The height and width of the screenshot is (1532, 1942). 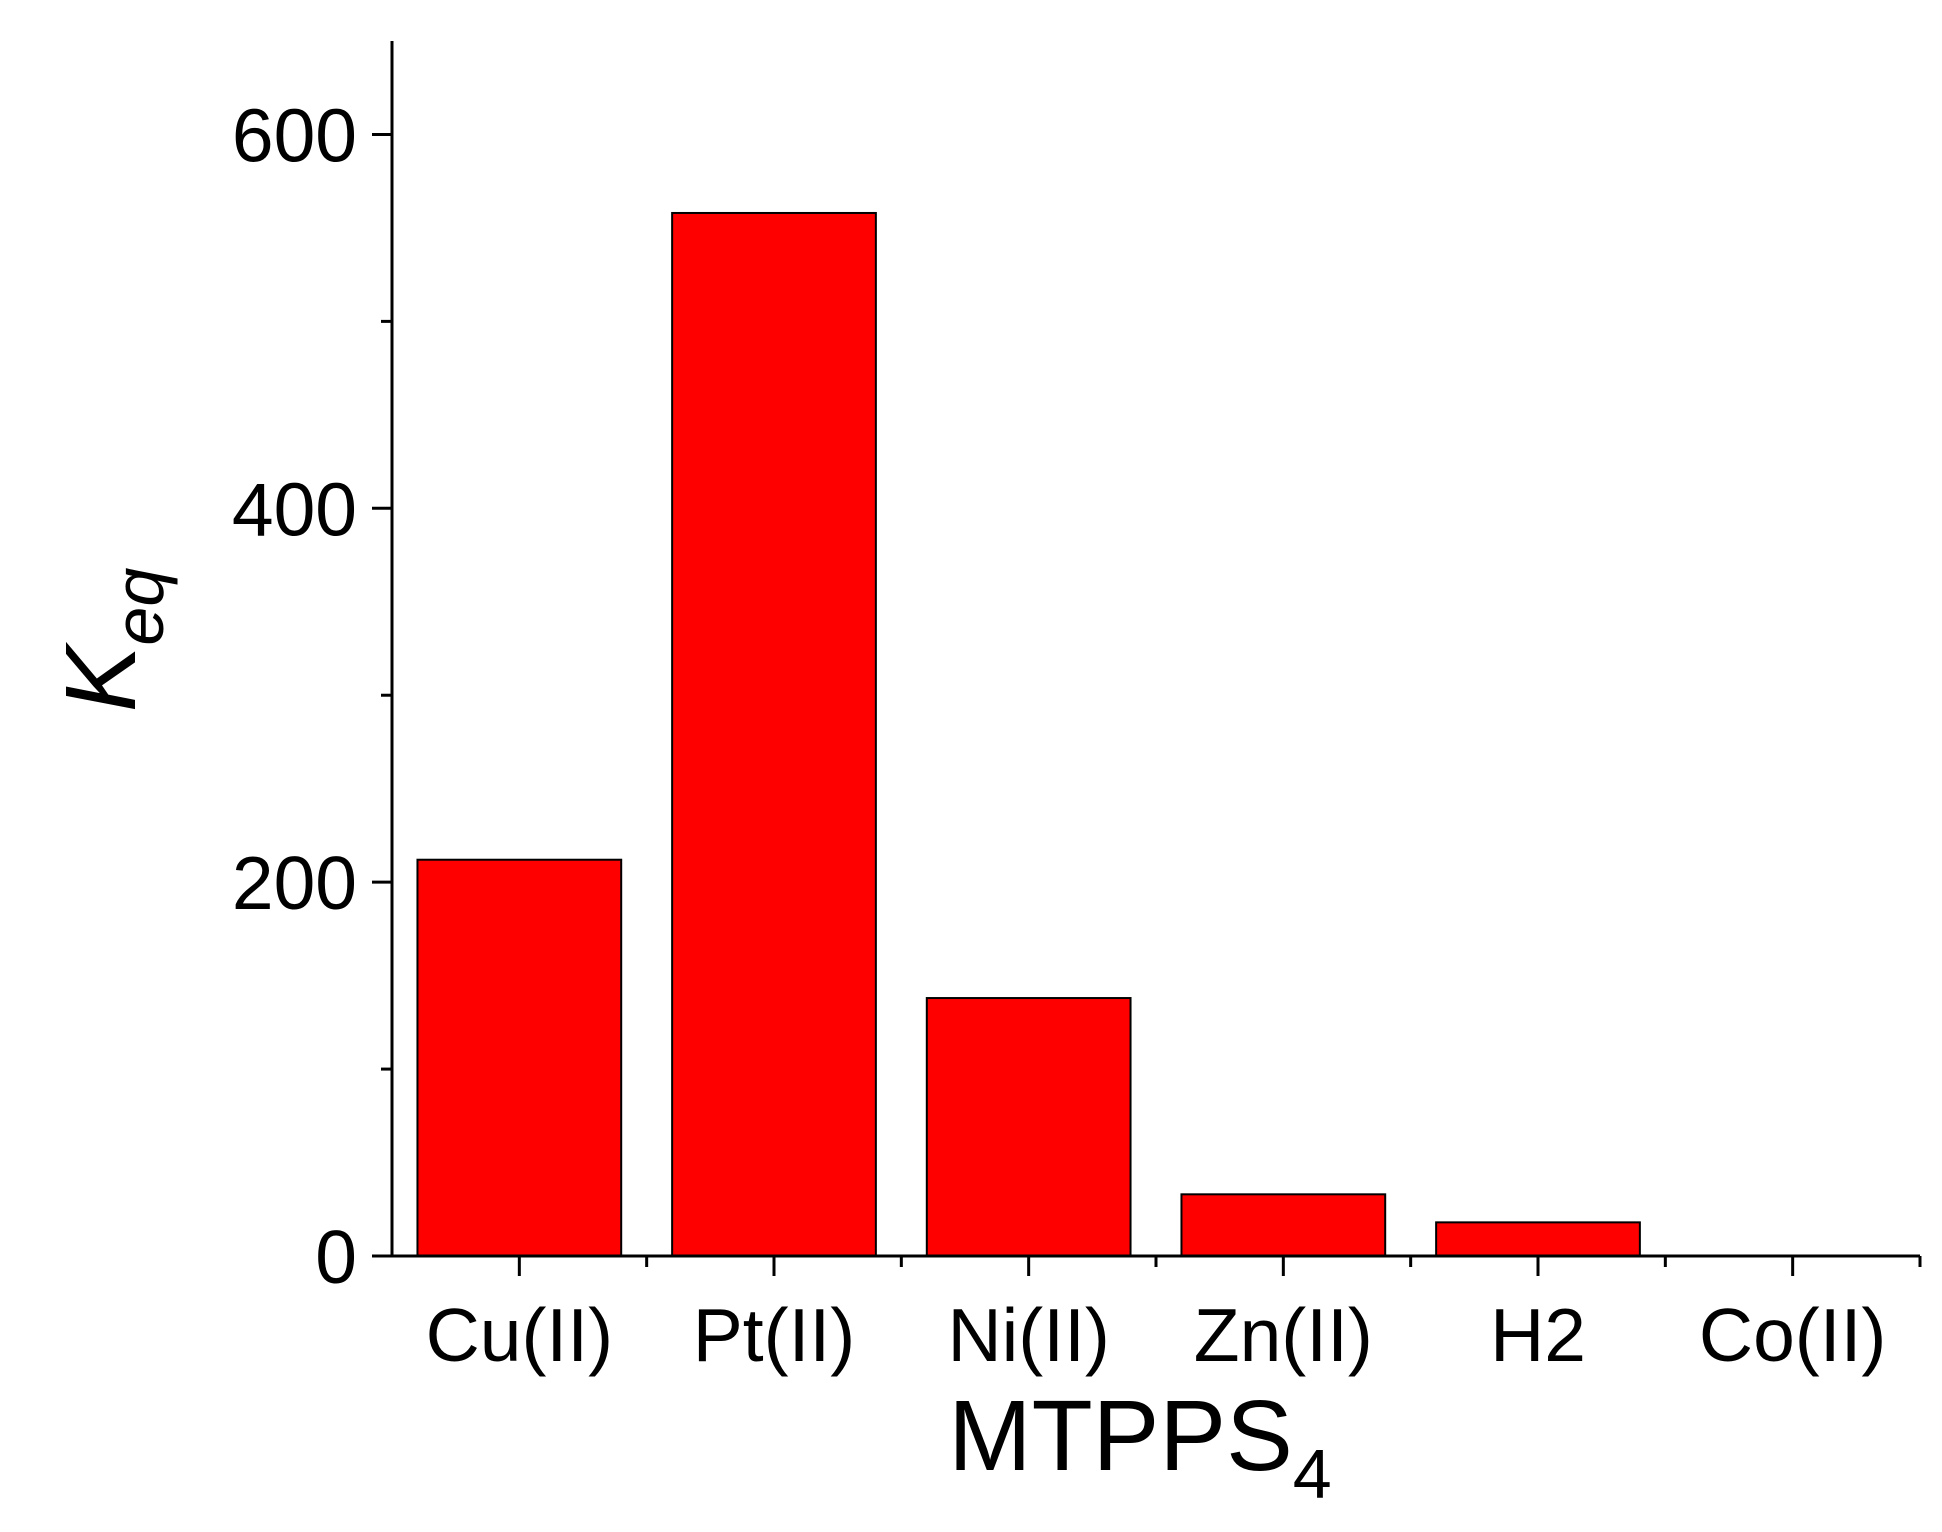 What do you see at coordinates (1283, 1335) in the screenshot?
I see `x-tick-label: Zn(II)` at bounding box center [1283, 1335].